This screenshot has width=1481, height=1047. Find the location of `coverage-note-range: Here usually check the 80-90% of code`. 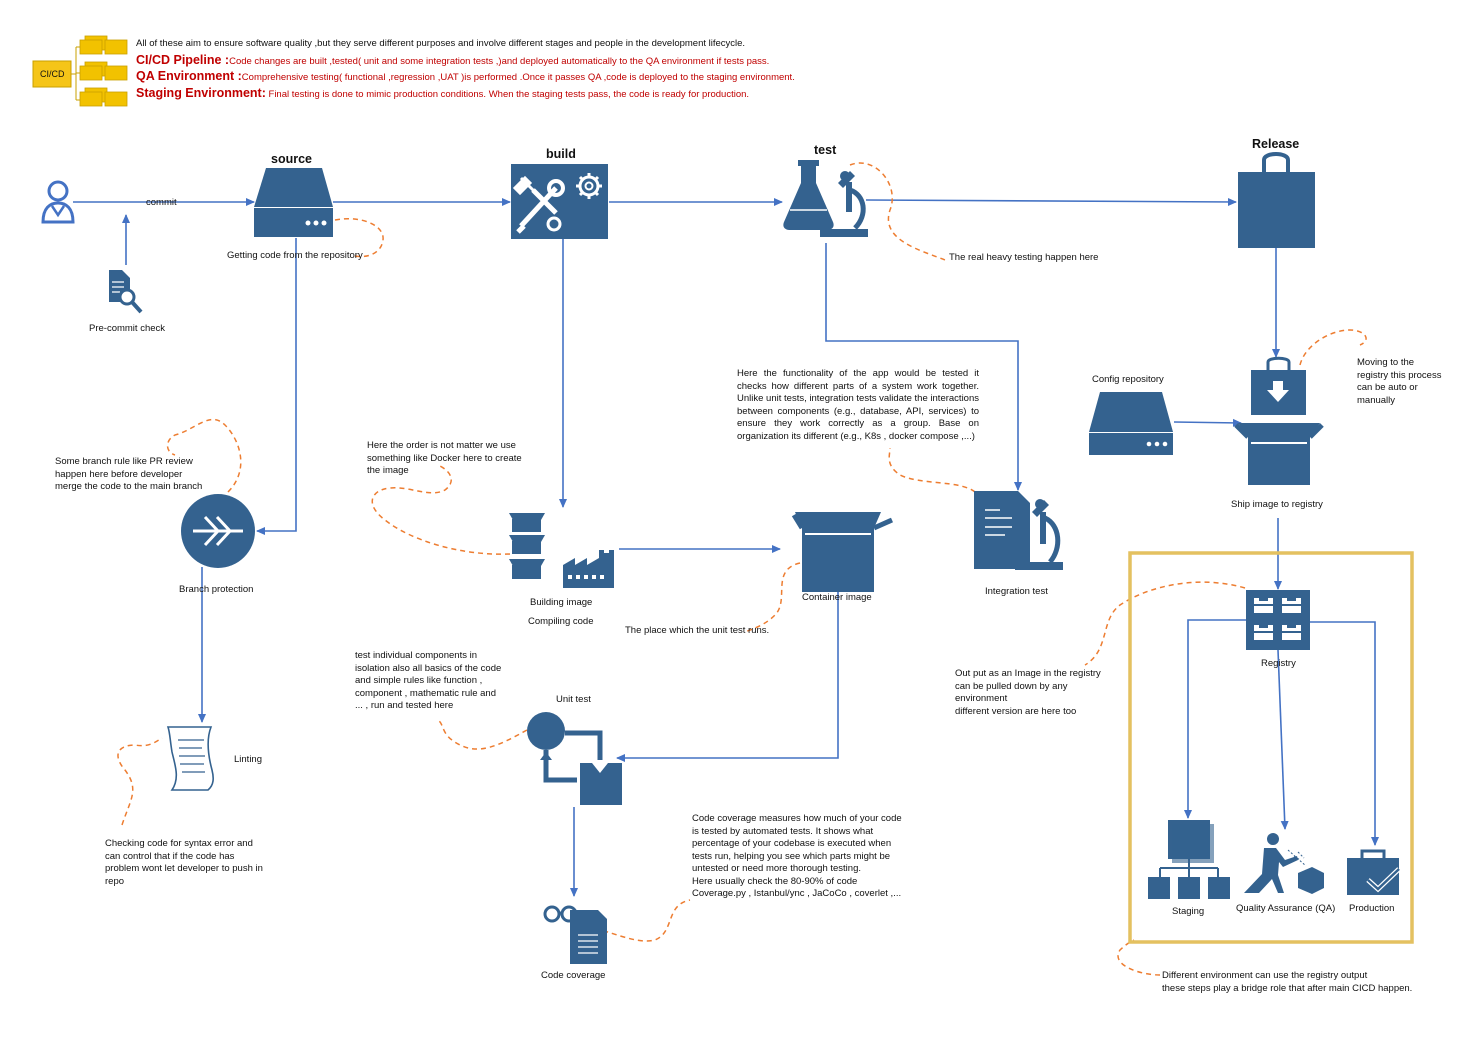

coverage-note-range: Here usually check the 80-90% of code is located at coordinates (775, 881).